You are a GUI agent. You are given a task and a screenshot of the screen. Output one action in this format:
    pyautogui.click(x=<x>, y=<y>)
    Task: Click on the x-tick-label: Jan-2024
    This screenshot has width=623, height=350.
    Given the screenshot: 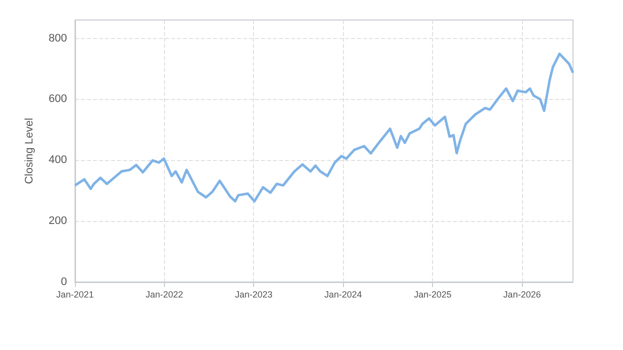 What is the action you would take?
    pyautogui.click(x=343, y=295)
    